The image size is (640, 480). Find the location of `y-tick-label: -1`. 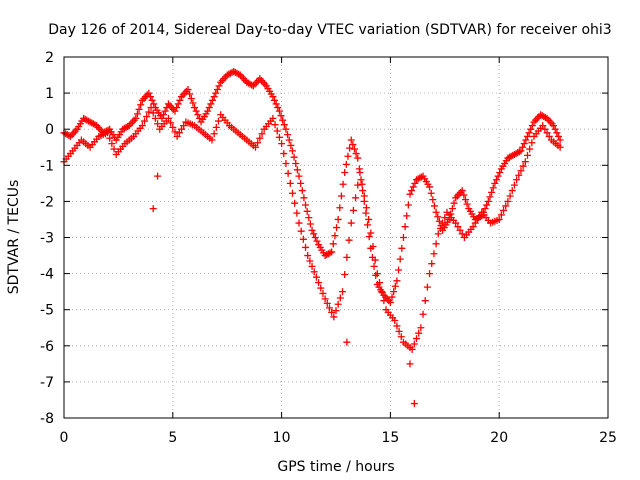

y-tick-label: -1 is located at coordinates (47, 166).